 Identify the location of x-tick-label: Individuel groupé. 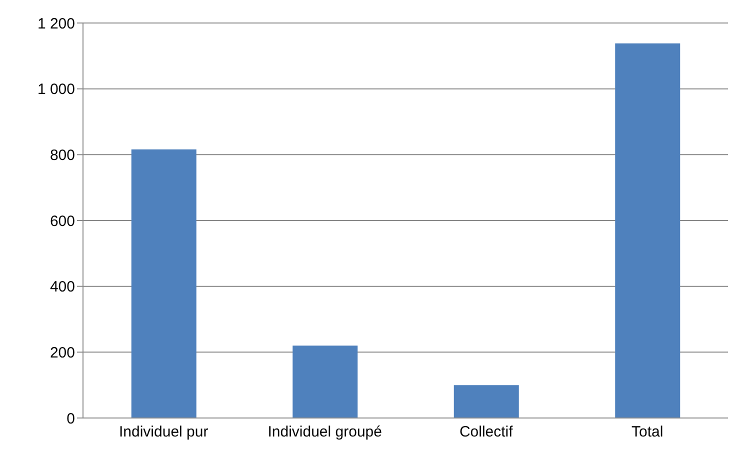
(325, 432).